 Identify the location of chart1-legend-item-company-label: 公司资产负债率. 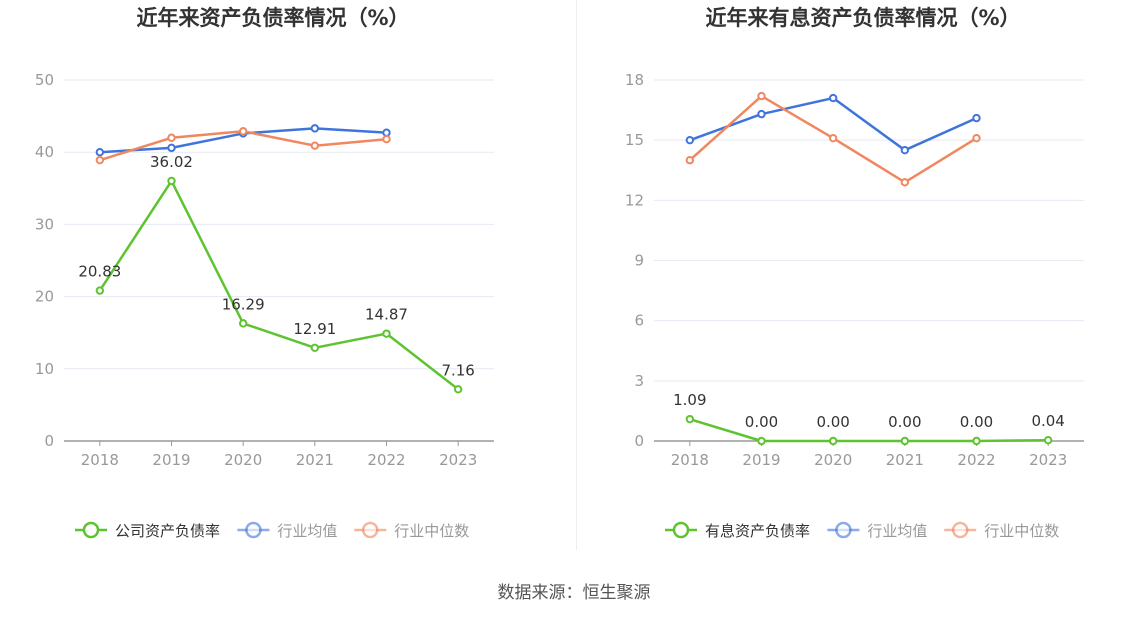
(167, 531).